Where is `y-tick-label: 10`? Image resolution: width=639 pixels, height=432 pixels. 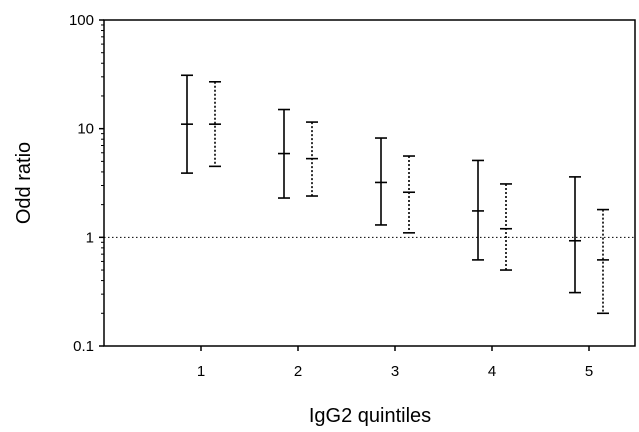
y-tick-label: 10 is located at coordinates (85, 129).